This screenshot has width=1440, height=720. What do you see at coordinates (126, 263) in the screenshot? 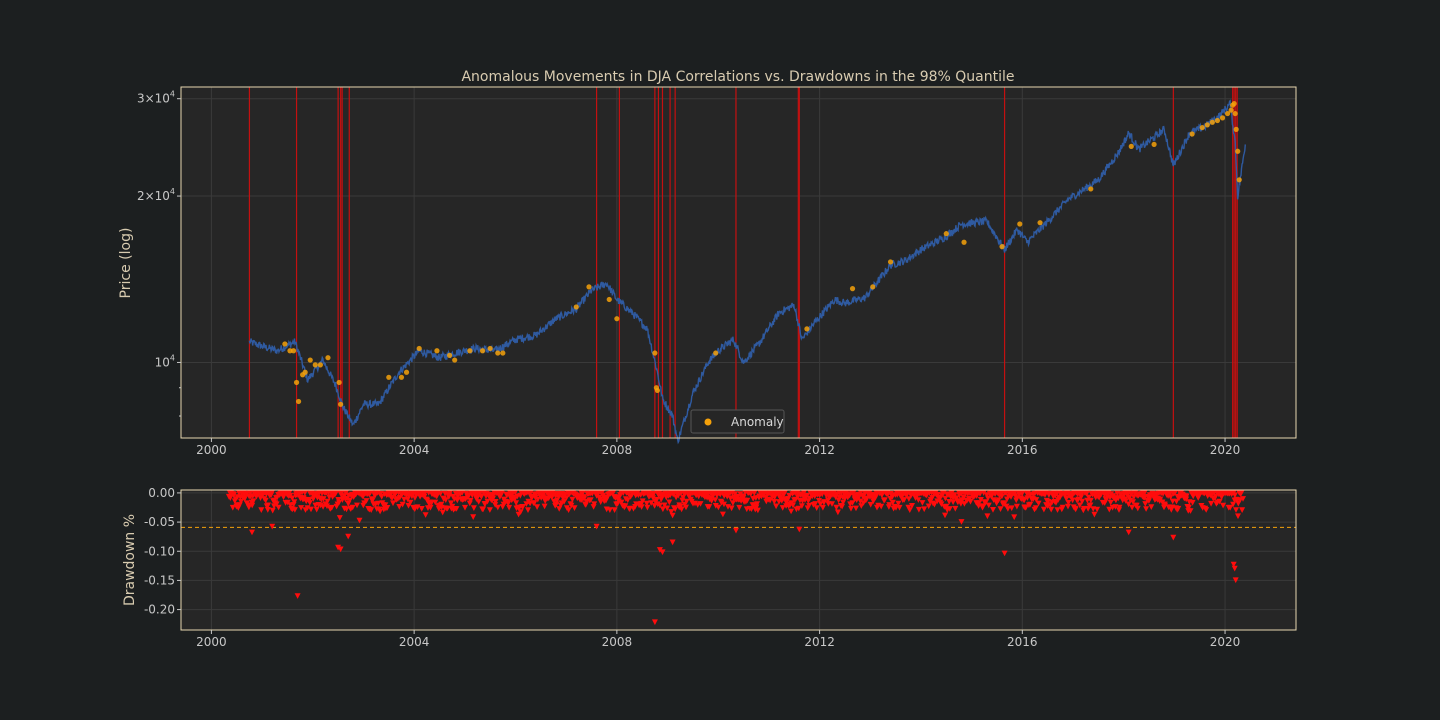
I see `price-y-axis-label: Price (log)` at bounding box center [126, 263].